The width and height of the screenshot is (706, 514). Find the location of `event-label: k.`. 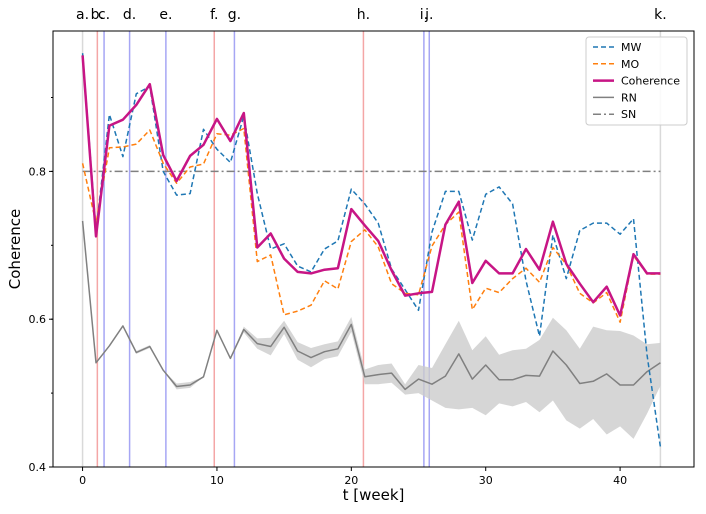

event-label: k. is located at coordinates (660, 15).